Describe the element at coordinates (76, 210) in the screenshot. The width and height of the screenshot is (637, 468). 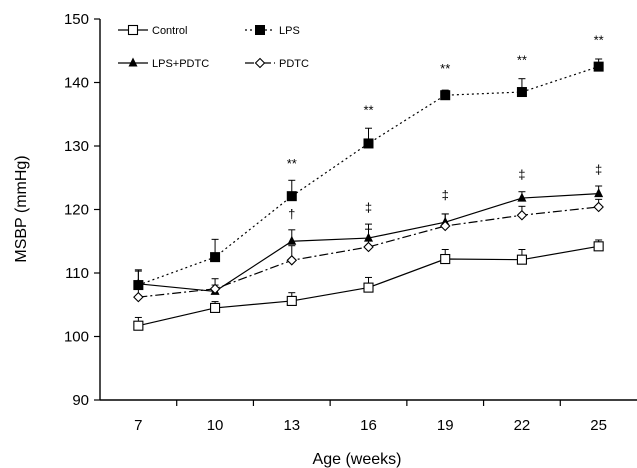
I see `y-tick-label: 120` at that location.